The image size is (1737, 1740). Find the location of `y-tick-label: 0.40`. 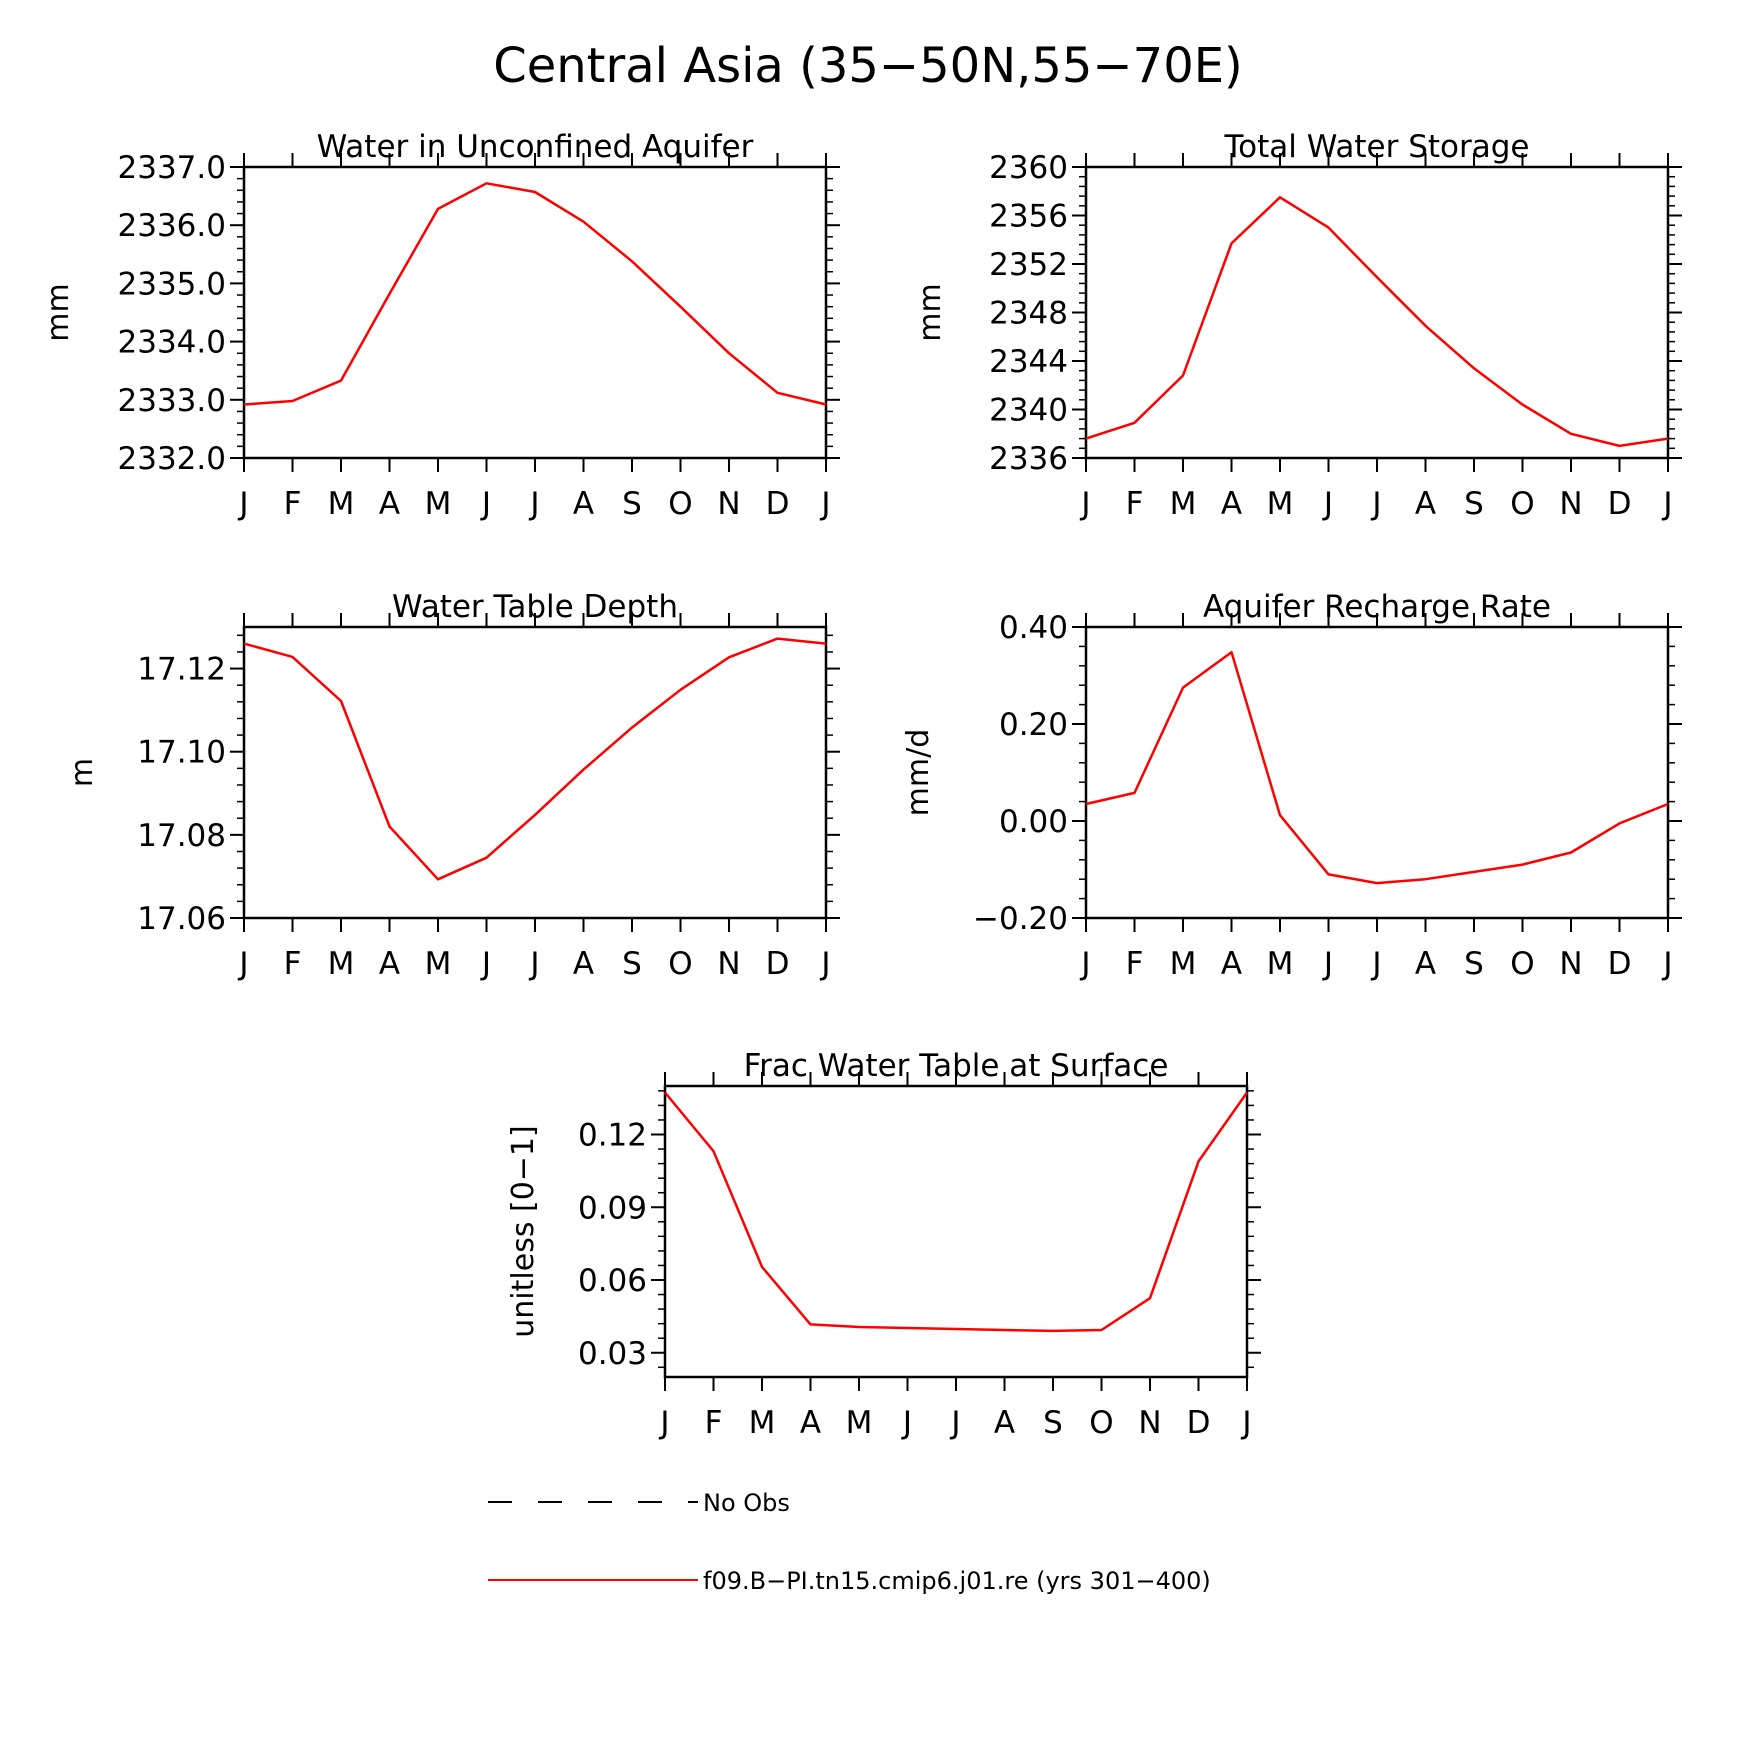

y-tick-label: 0.40 is located at coordinates (1033, 628).